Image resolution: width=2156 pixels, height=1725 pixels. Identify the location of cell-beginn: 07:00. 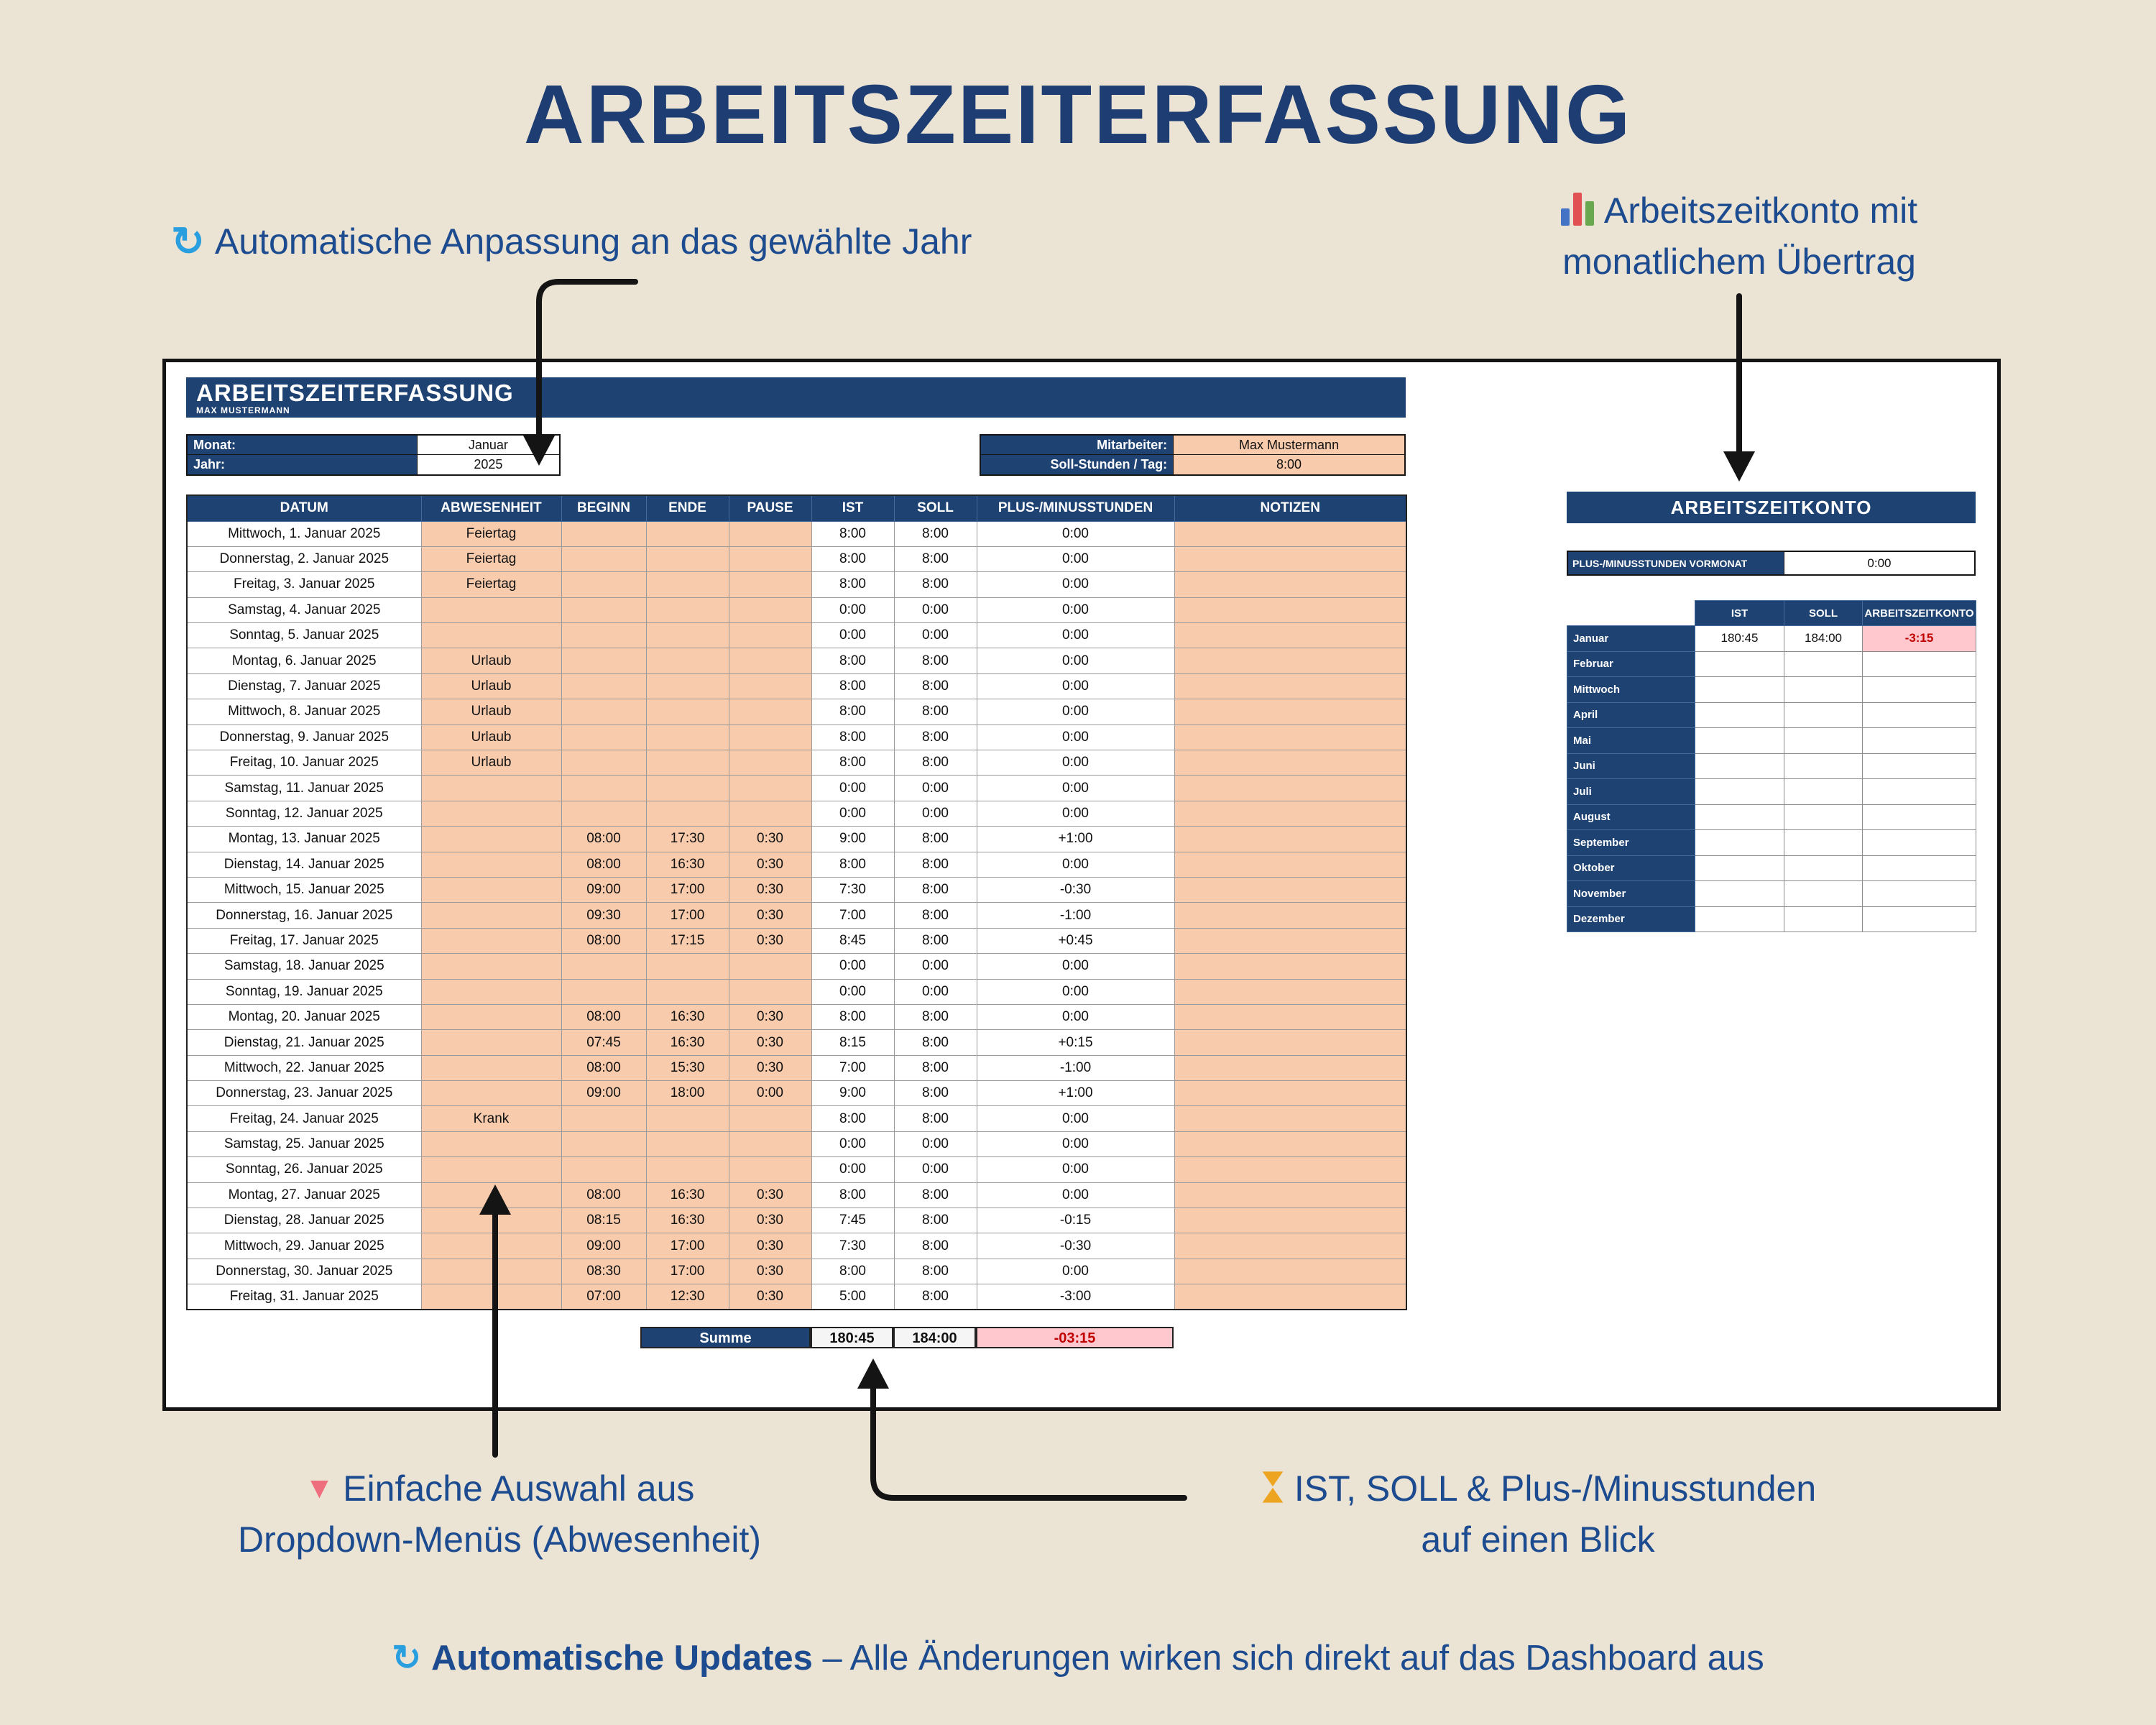
(604, 1297).